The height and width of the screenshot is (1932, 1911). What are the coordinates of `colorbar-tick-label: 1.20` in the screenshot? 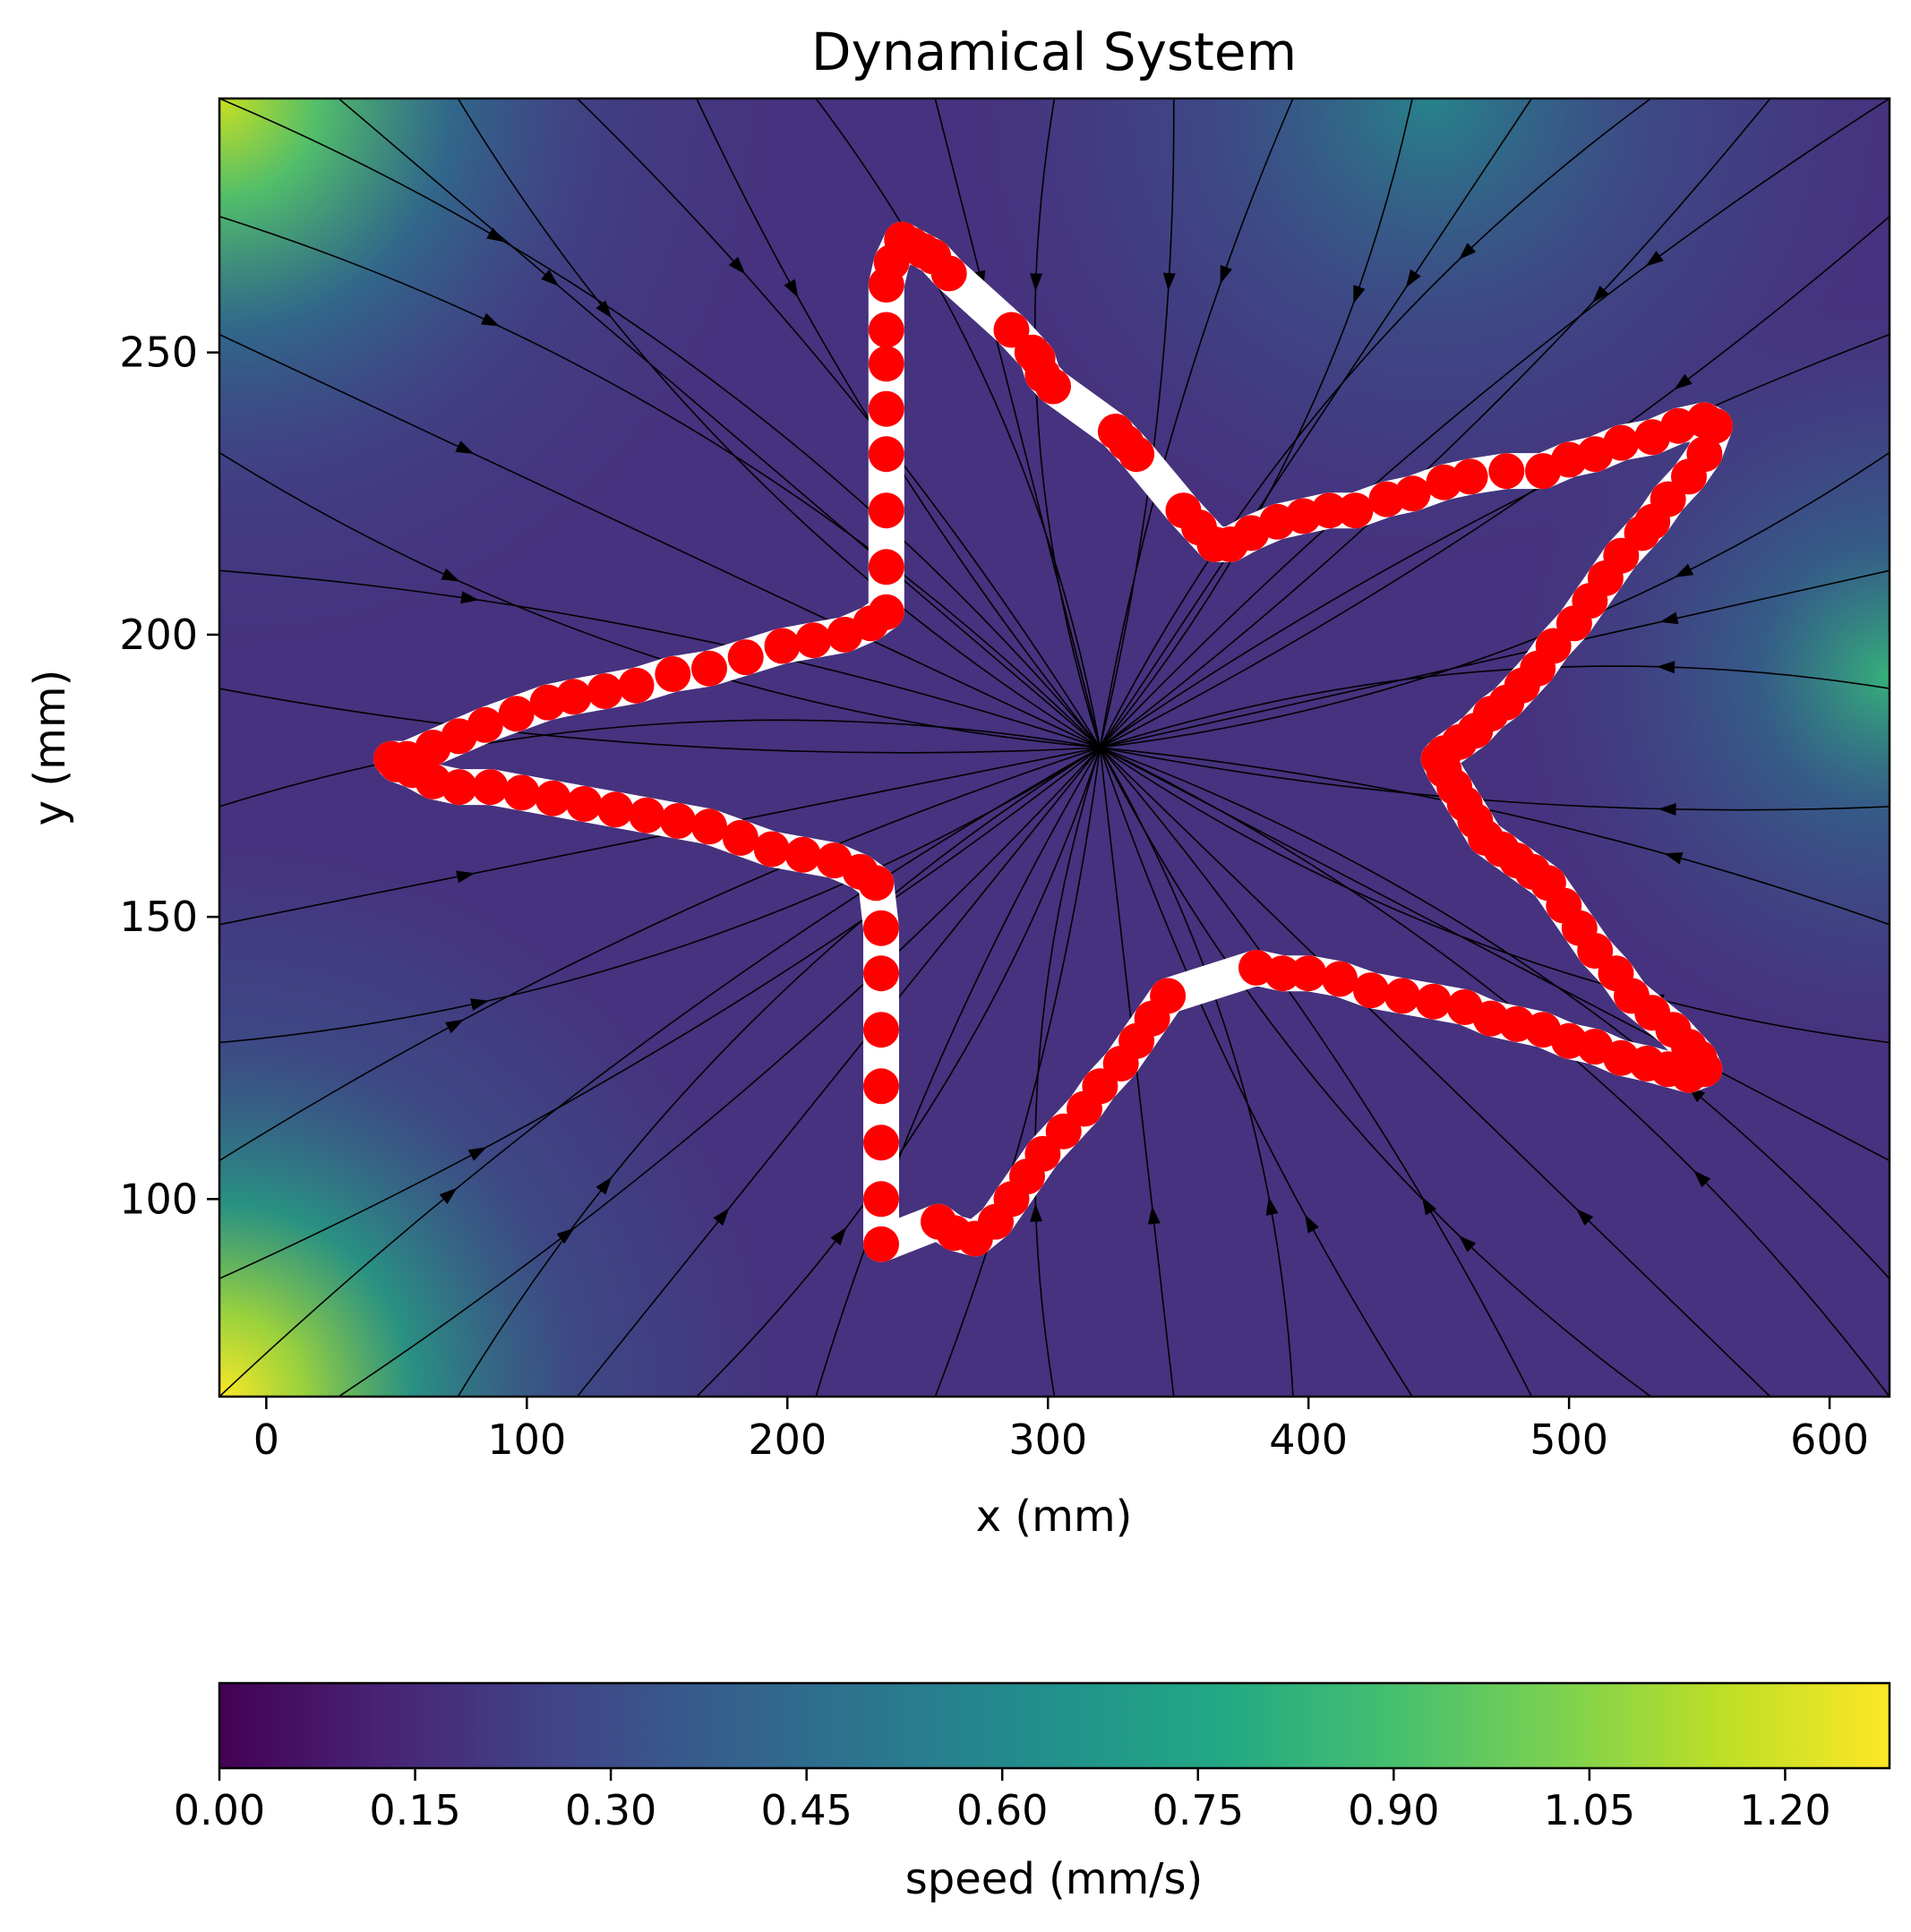 It's located at (1784, 1810).